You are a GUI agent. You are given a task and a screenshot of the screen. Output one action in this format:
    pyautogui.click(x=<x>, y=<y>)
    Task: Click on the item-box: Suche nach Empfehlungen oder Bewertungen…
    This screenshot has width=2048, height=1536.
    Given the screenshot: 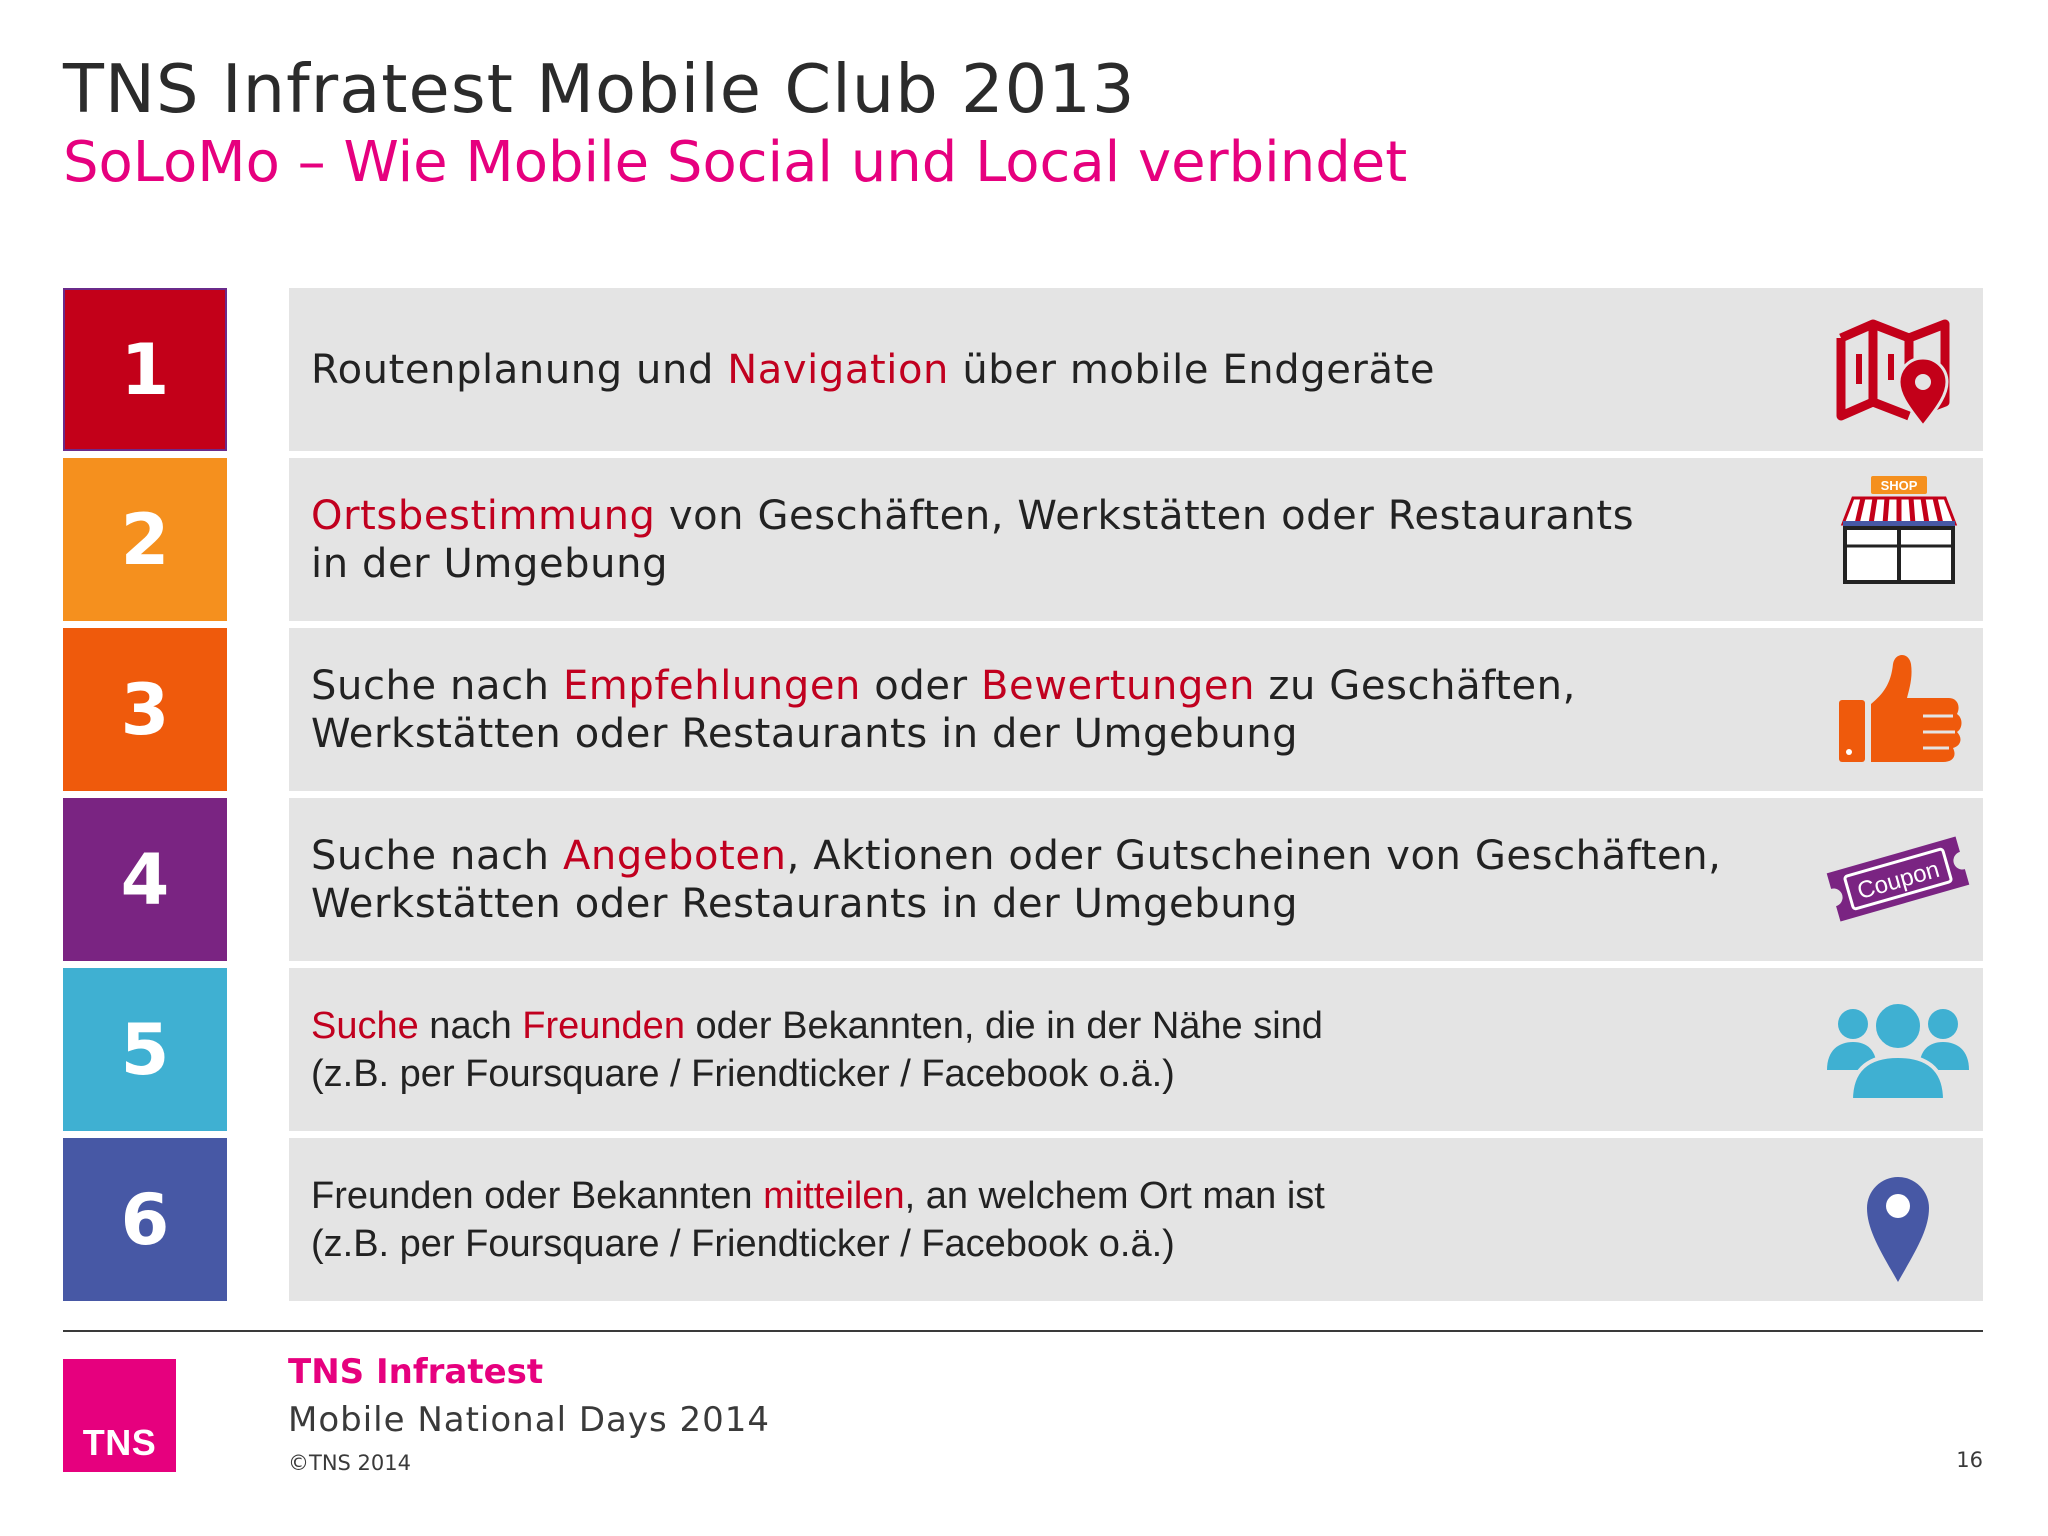 What is the action you would take?
    pyautogui.click(x=1136, y=709)
    